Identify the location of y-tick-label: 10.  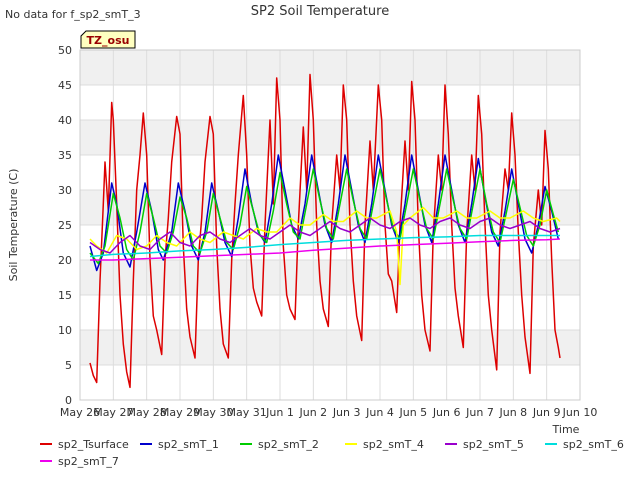
(65, 330).